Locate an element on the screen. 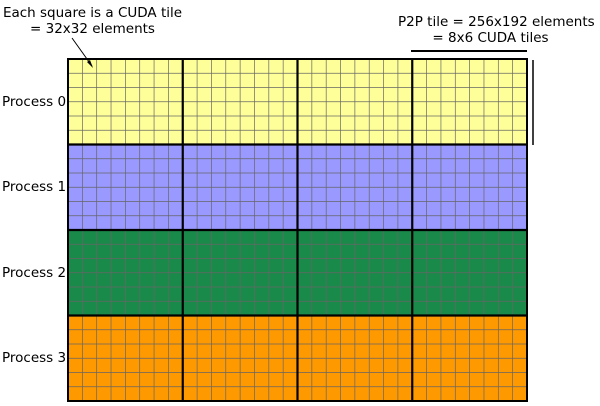  p2p-tile-note-line2: = 8x6 CUDA tiles is located at coordinates (490, 38).